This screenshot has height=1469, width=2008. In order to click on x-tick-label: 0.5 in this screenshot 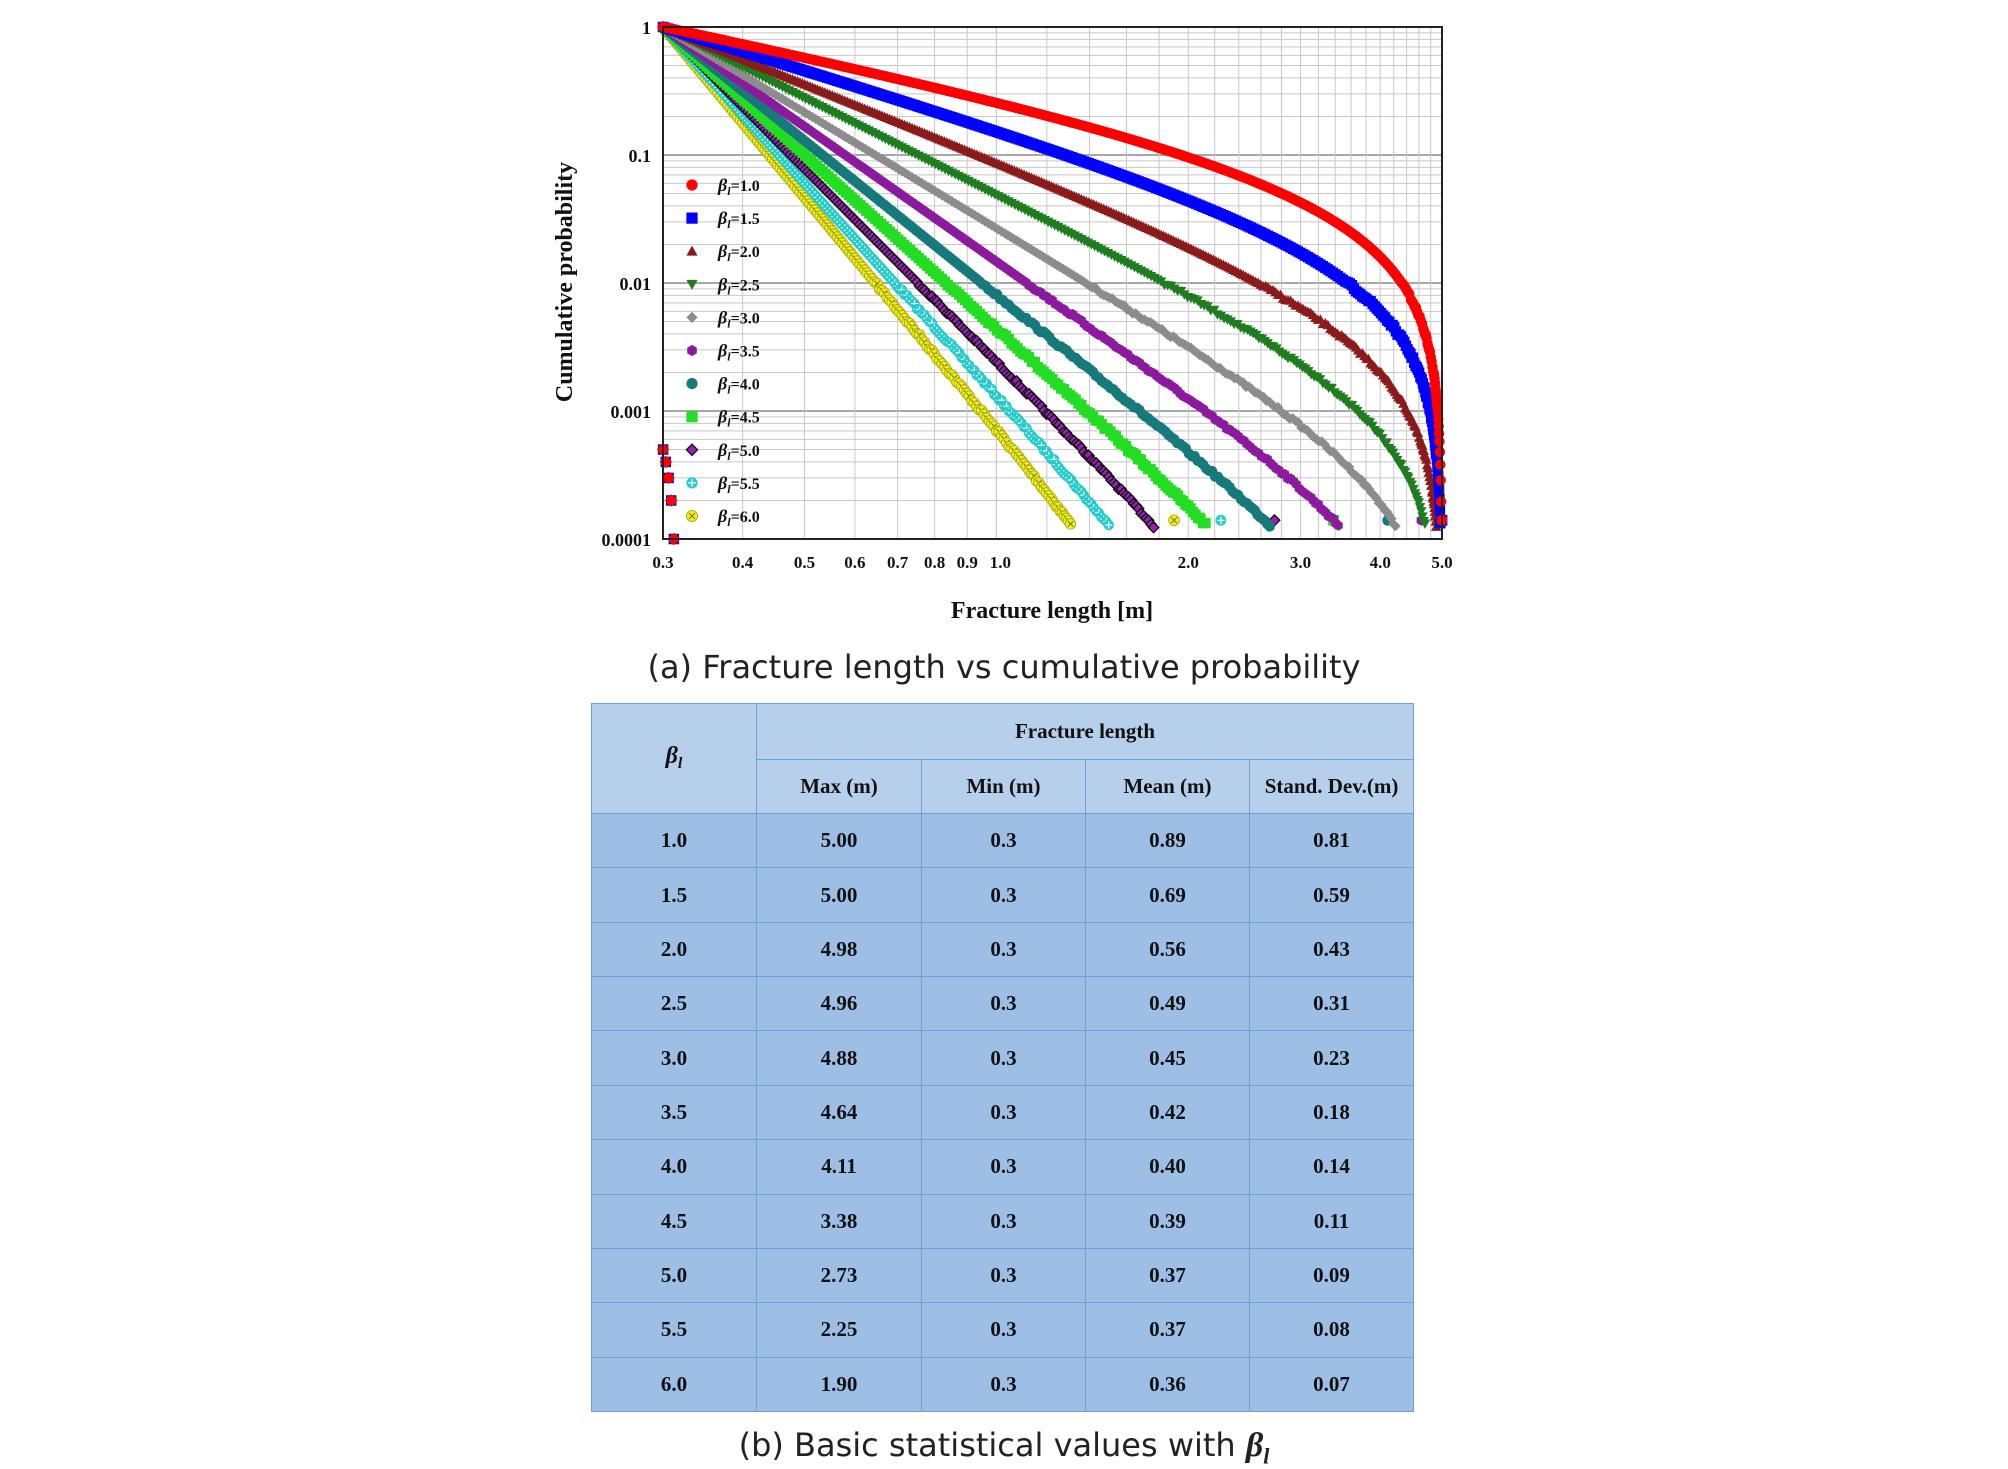, I will do `click(804, 562)`.